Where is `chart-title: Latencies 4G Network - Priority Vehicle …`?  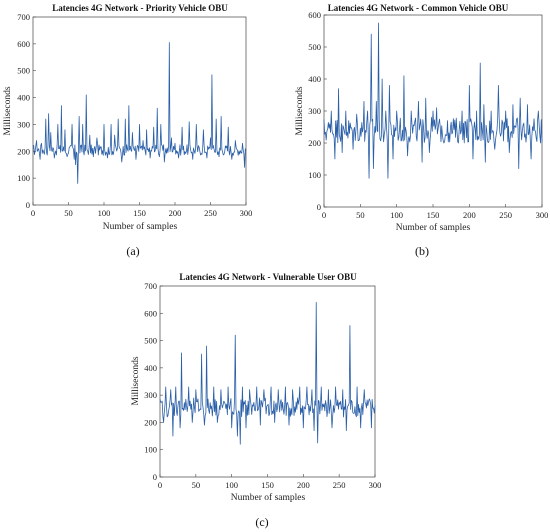 chart-title: Latencies 4G Network - Priority Vehicle … is located at coordinates (140, 8).